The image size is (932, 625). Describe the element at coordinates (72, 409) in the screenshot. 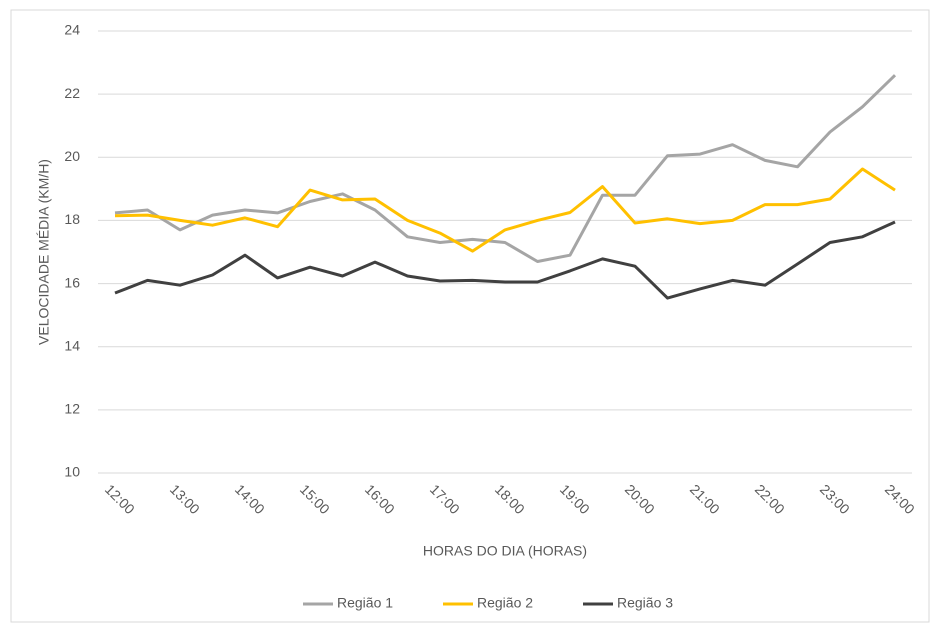

I see `y-tick-label: 12` at that location.